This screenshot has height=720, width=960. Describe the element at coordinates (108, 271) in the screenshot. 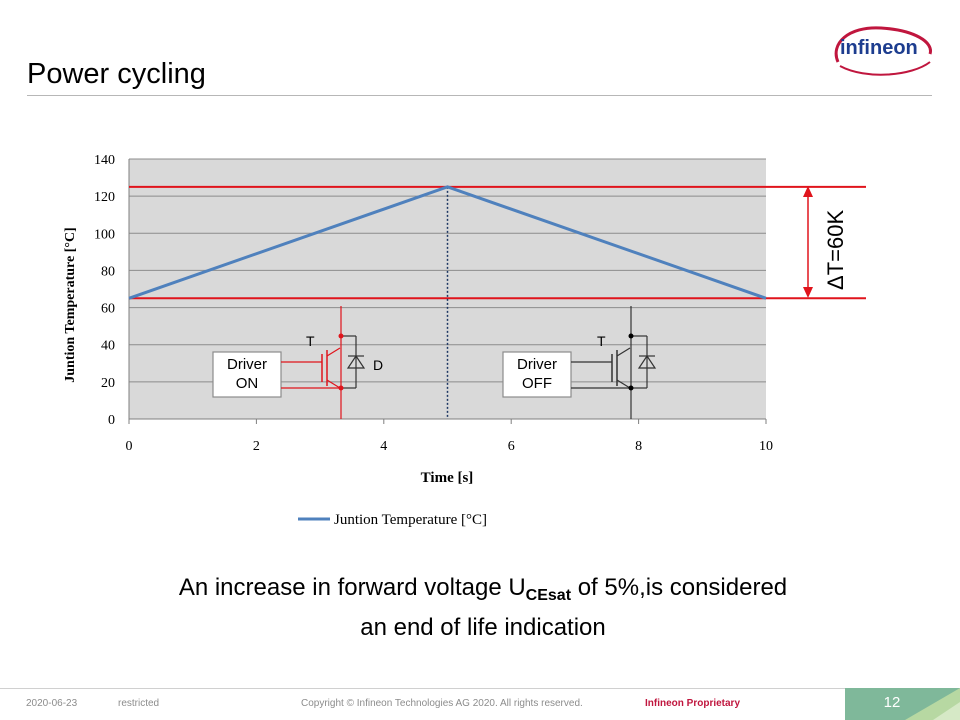

I see `y-tick-label: 80` at that location.